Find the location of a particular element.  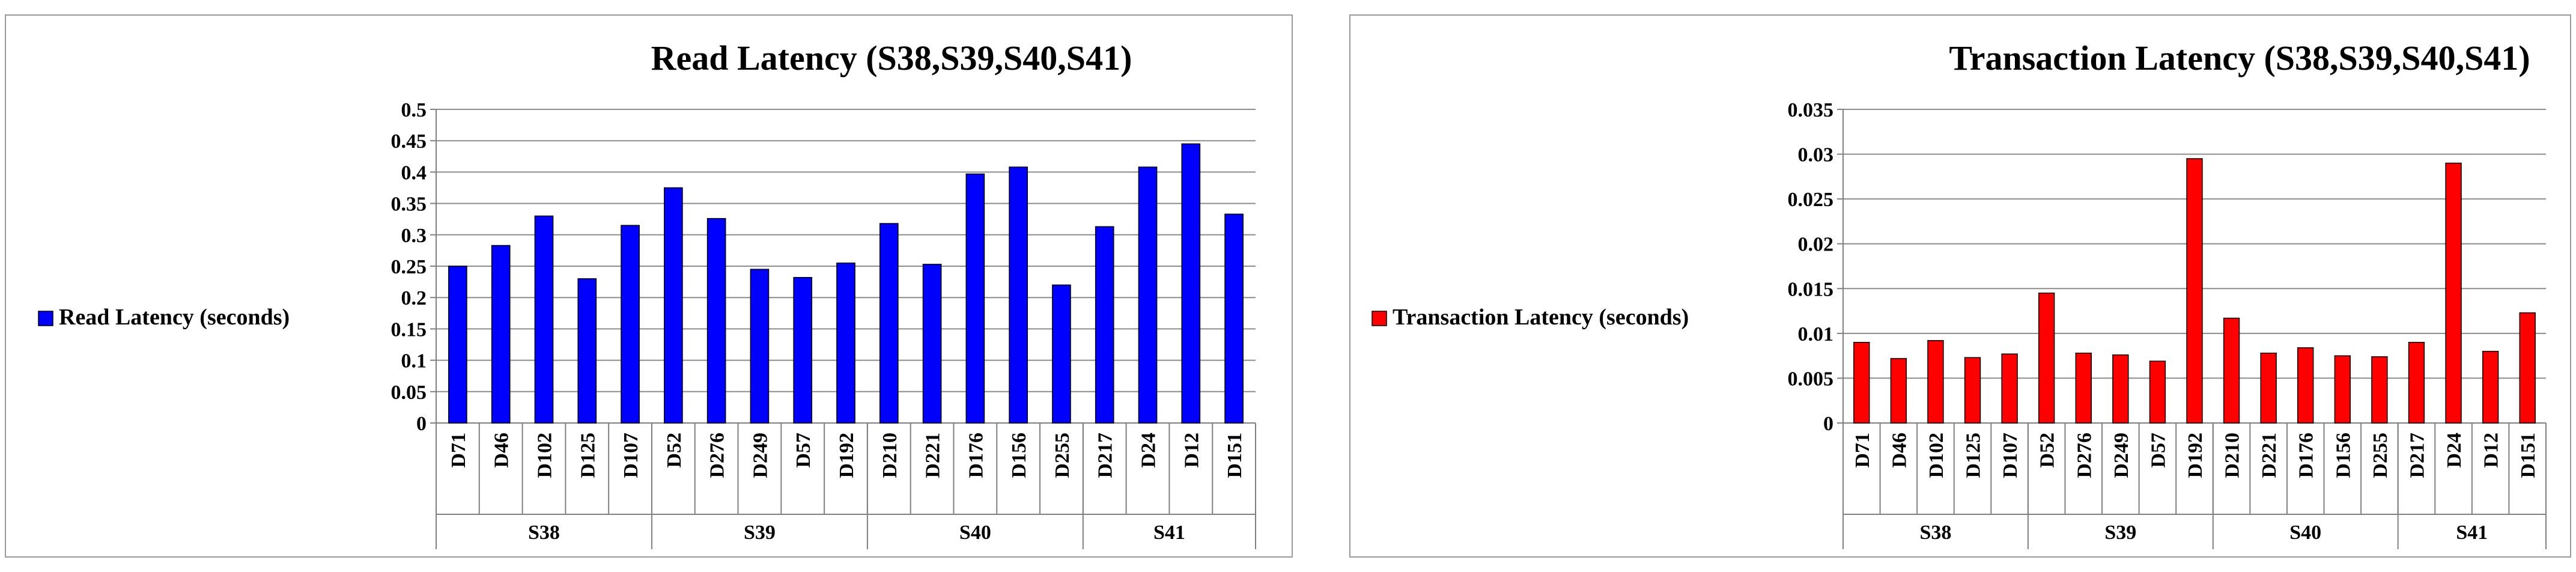

y-tick-label: 0.3 is located at coordinates (414, 236).